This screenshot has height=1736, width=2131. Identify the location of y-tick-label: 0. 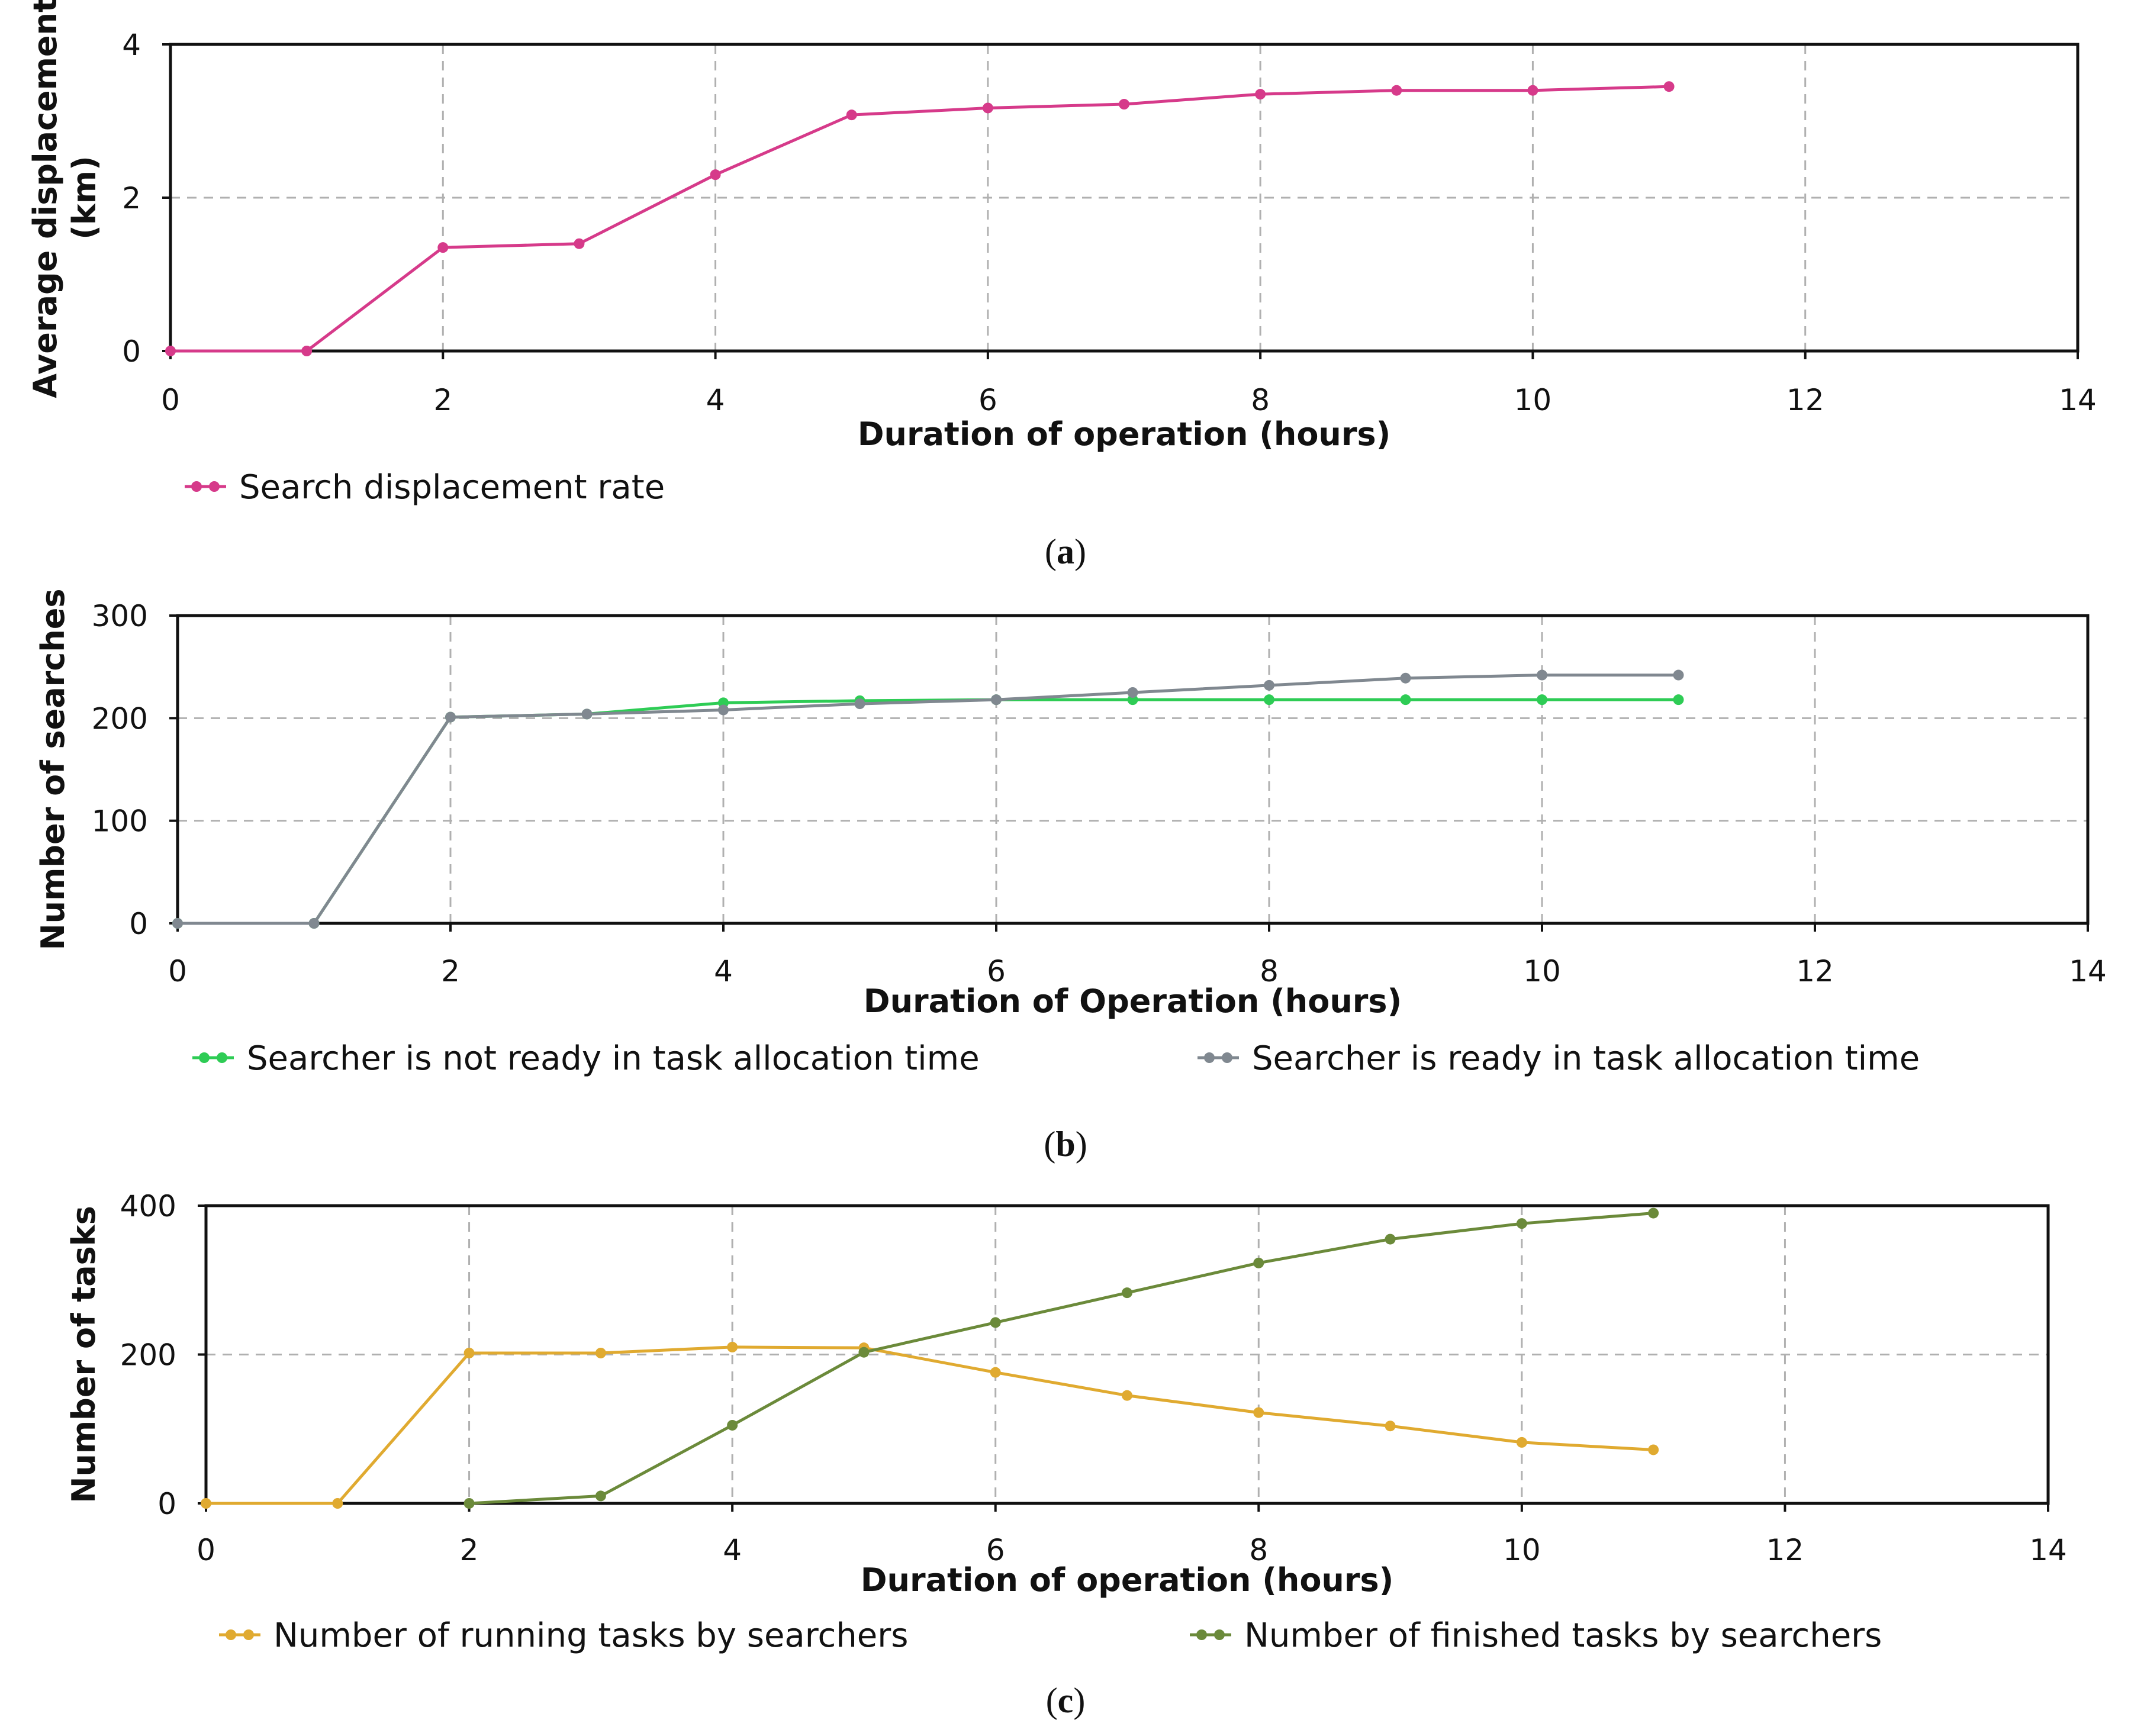
(131, 351).